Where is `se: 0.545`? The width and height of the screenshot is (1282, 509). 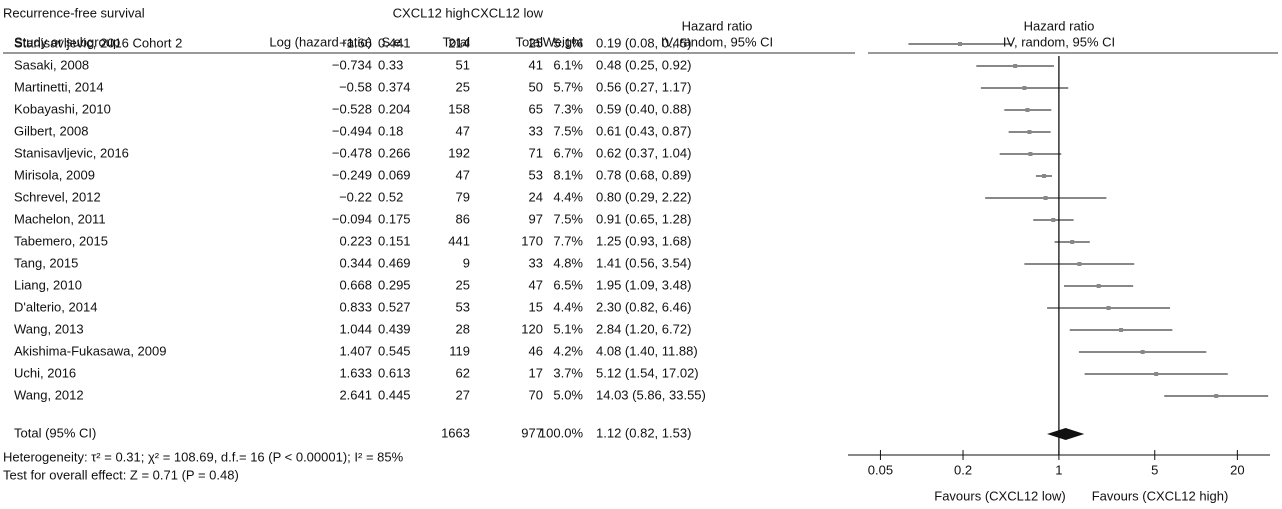
se: 0.545 is located at coordinates (394, 350).